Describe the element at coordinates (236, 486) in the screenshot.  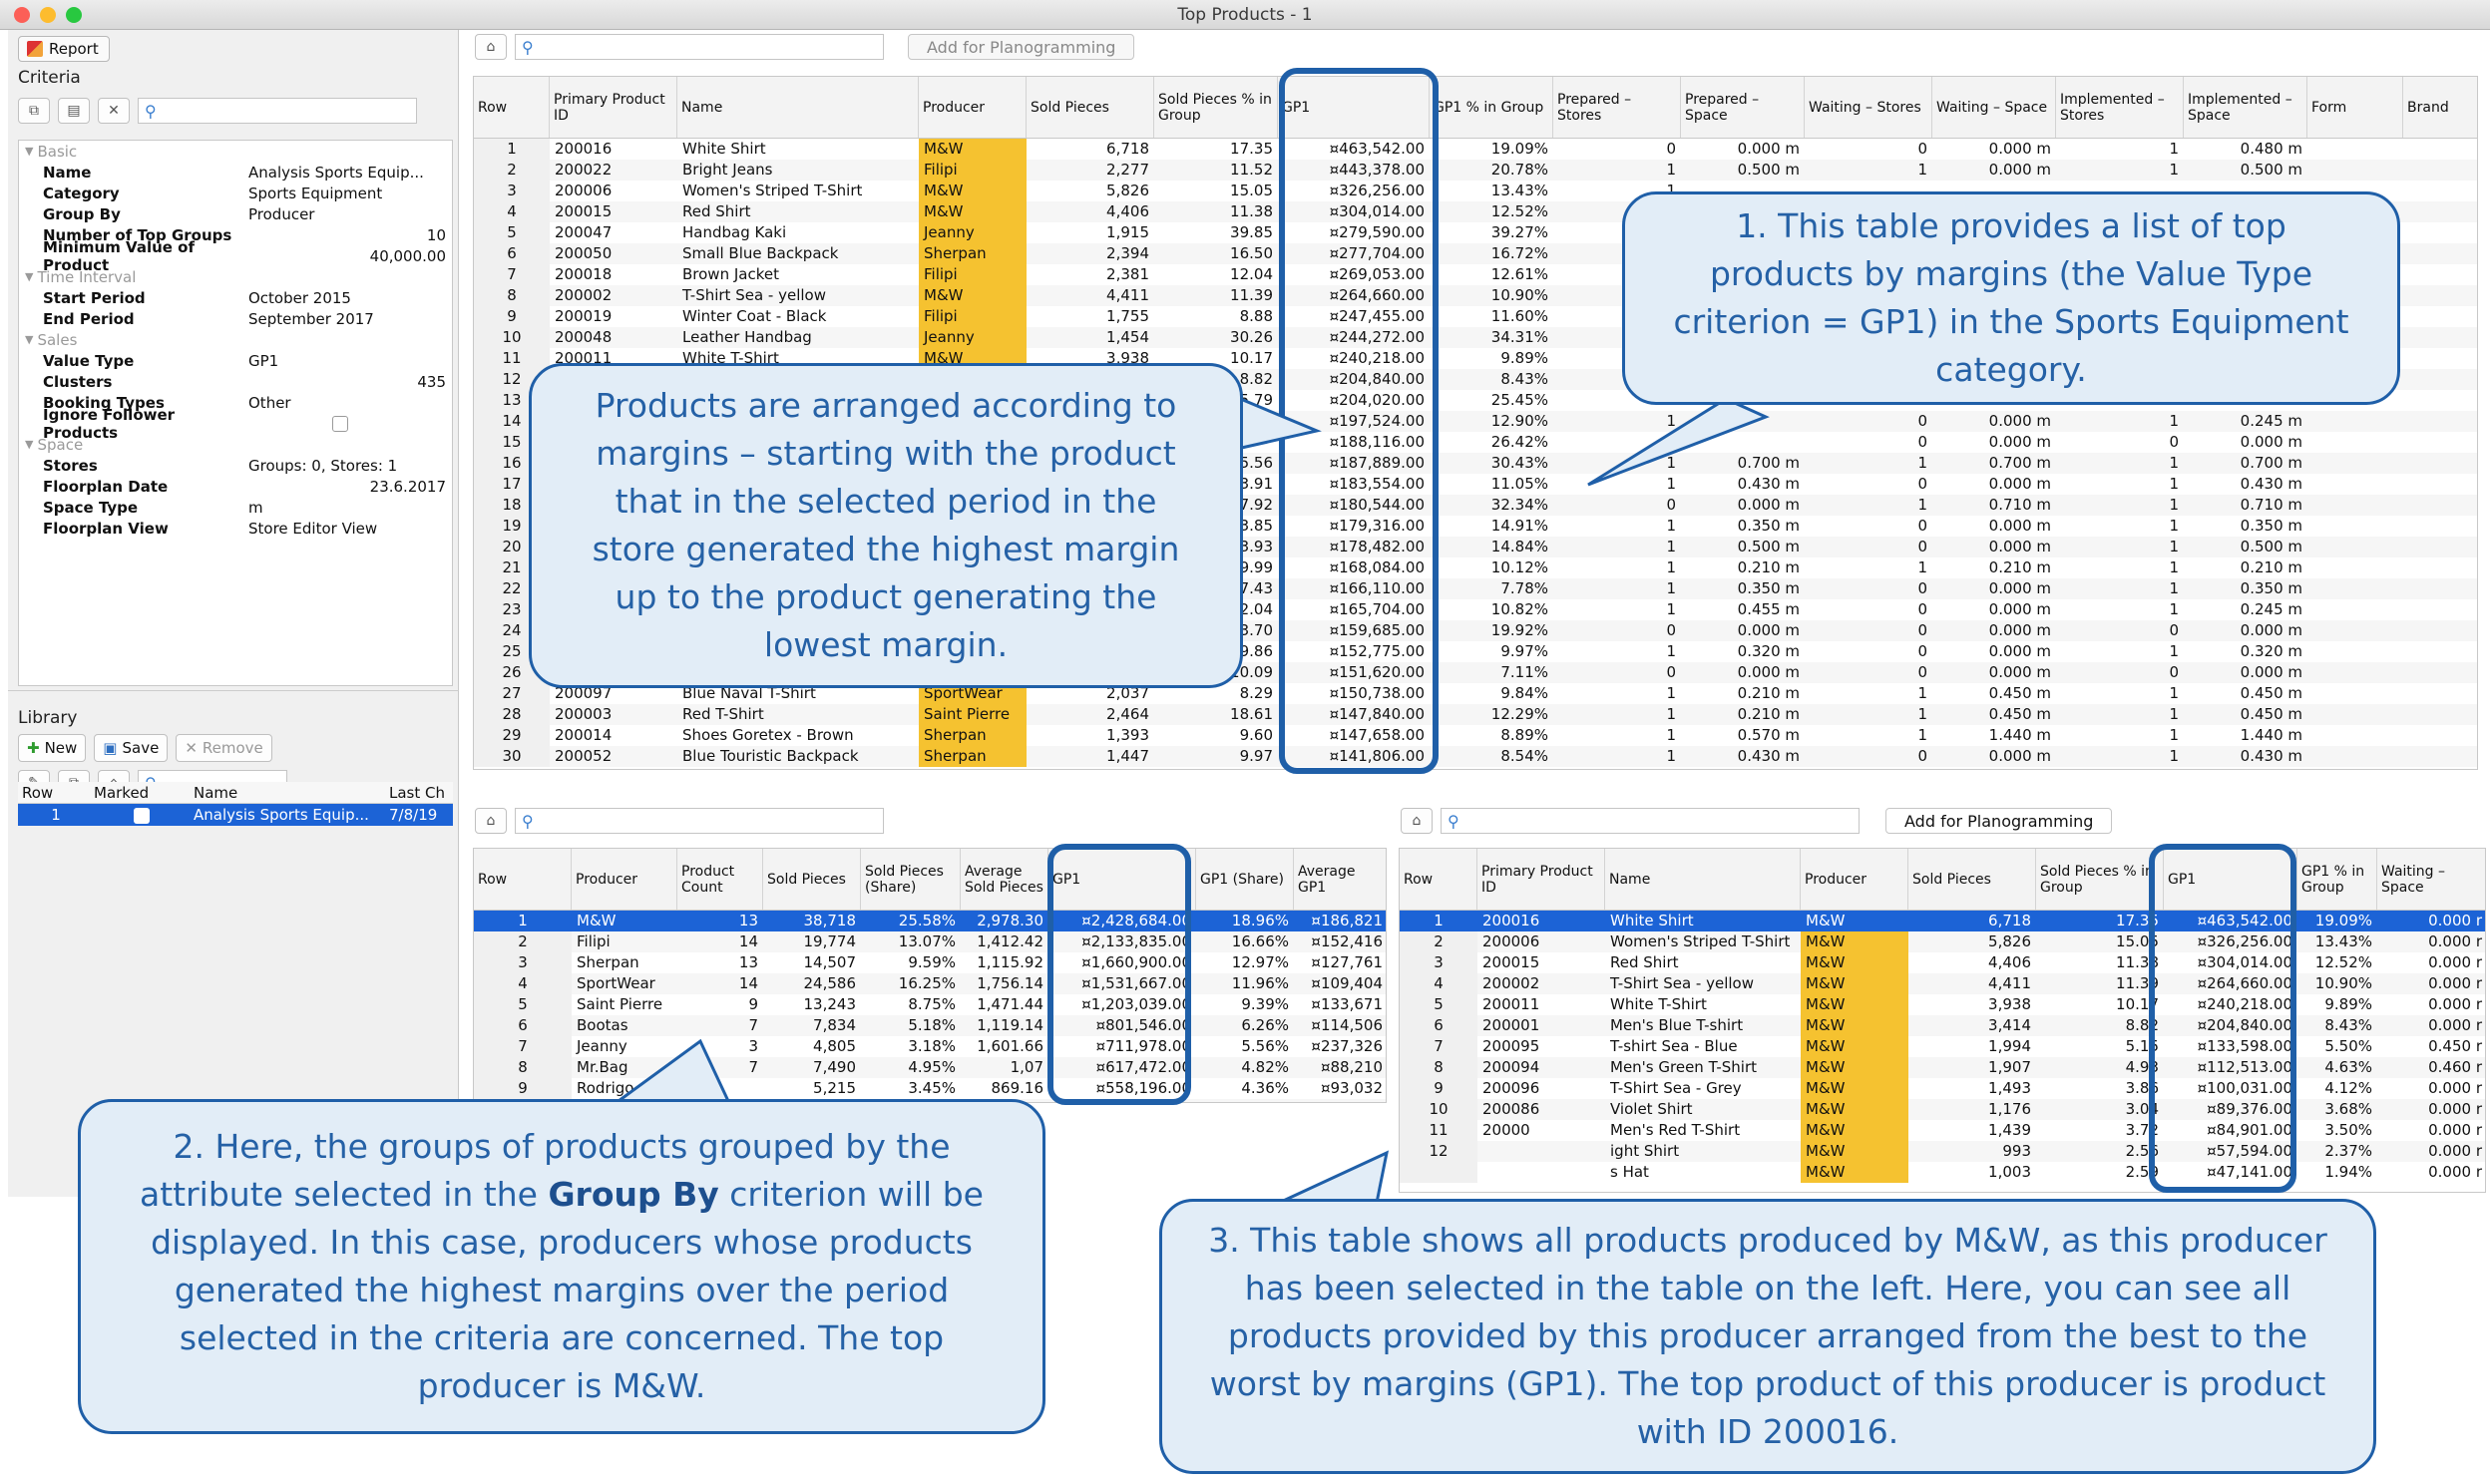
I see `criteria-row: Floorplan Date 23.6.2017` at that location.